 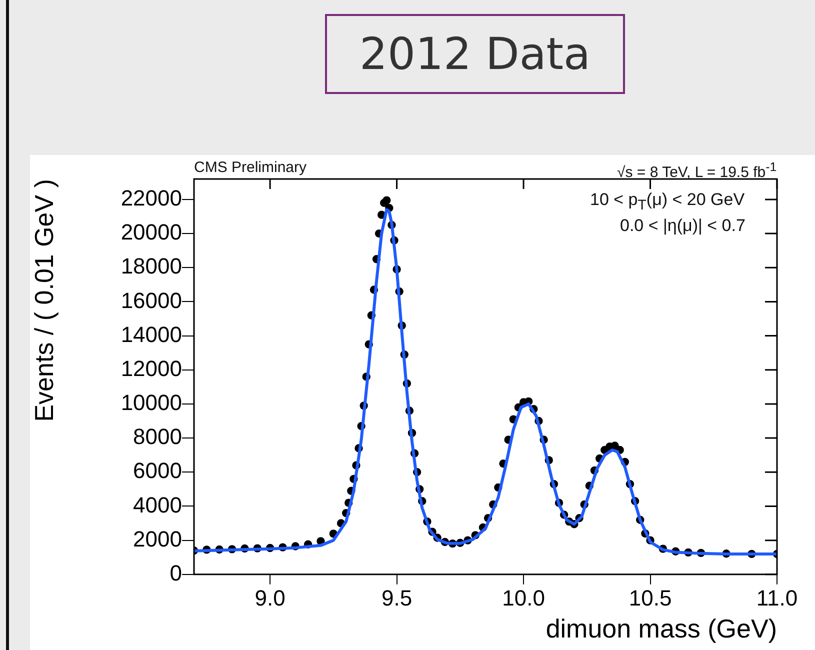 What do you see at coordinates (151, 198) in the screenshot?
I see `y-tick-label: 22000` at bounding box center [151, 198].